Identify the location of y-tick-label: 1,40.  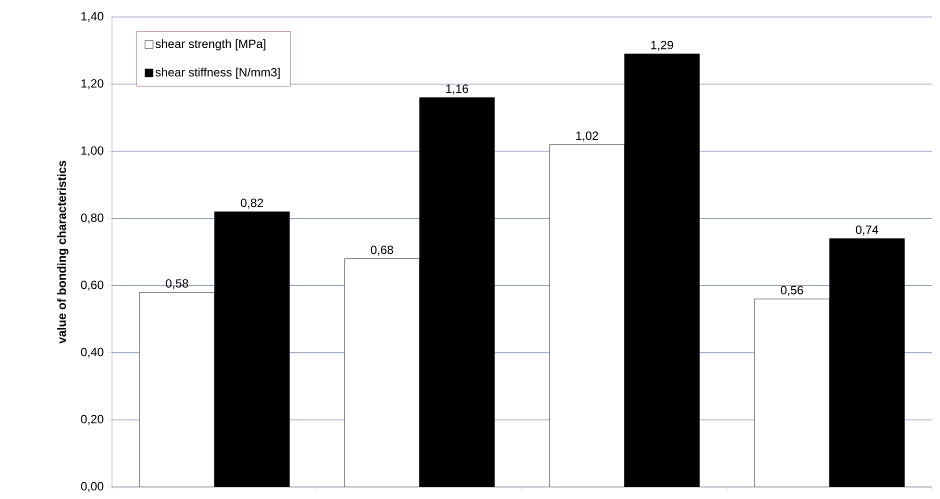
(92, 17).